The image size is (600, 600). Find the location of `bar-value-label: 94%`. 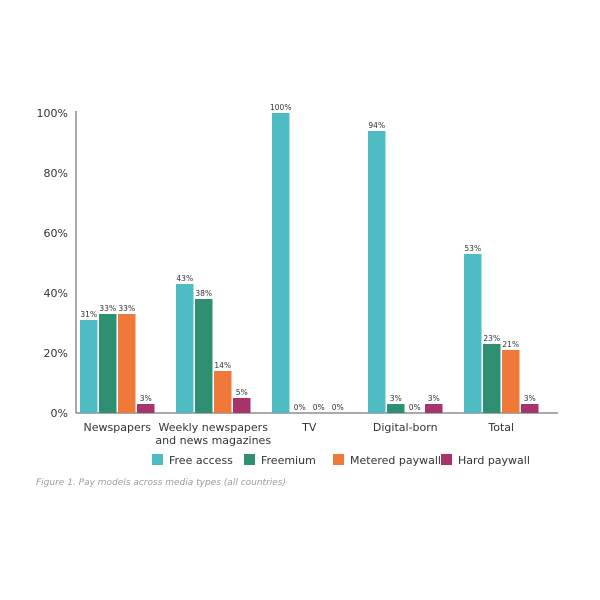

bar-value-label: 94% is located at coordinates (376, 125).